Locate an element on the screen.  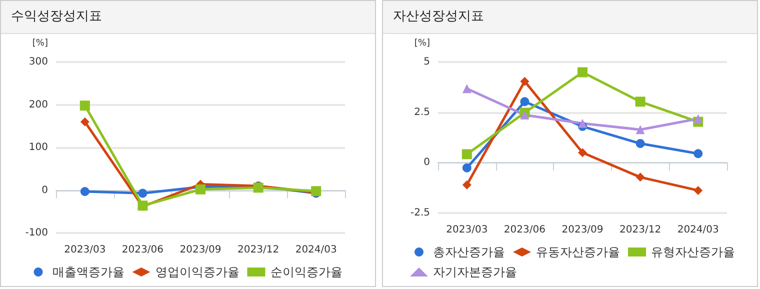
legend-label: 순이익증가율 is located at coordinates (306, 272).